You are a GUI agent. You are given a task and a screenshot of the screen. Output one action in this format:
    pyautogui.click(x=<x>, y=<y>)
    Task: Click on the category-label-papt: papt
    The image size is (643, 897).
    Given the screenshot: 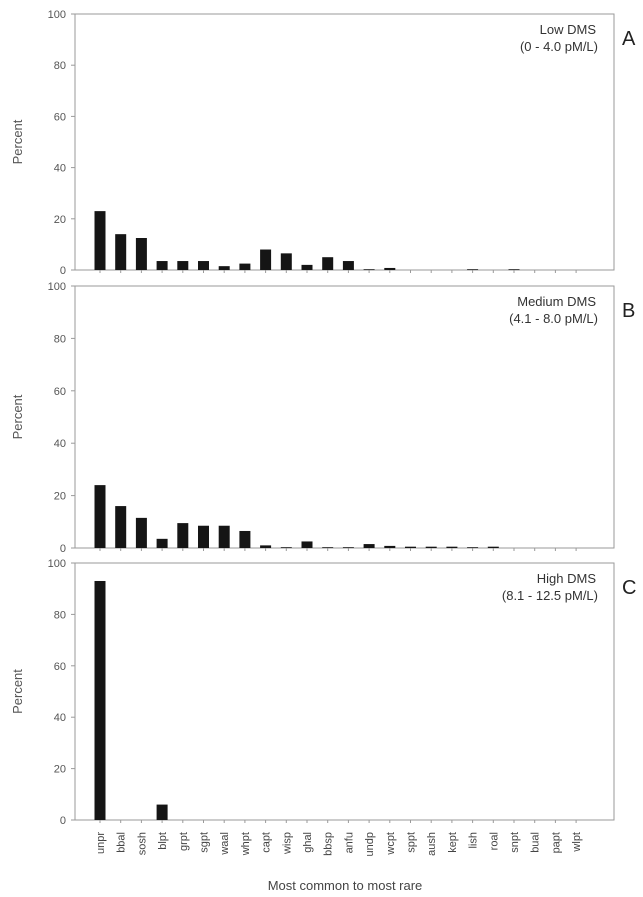 What is the action you would take?
    pyautogui.click(x=556, y=842)
    